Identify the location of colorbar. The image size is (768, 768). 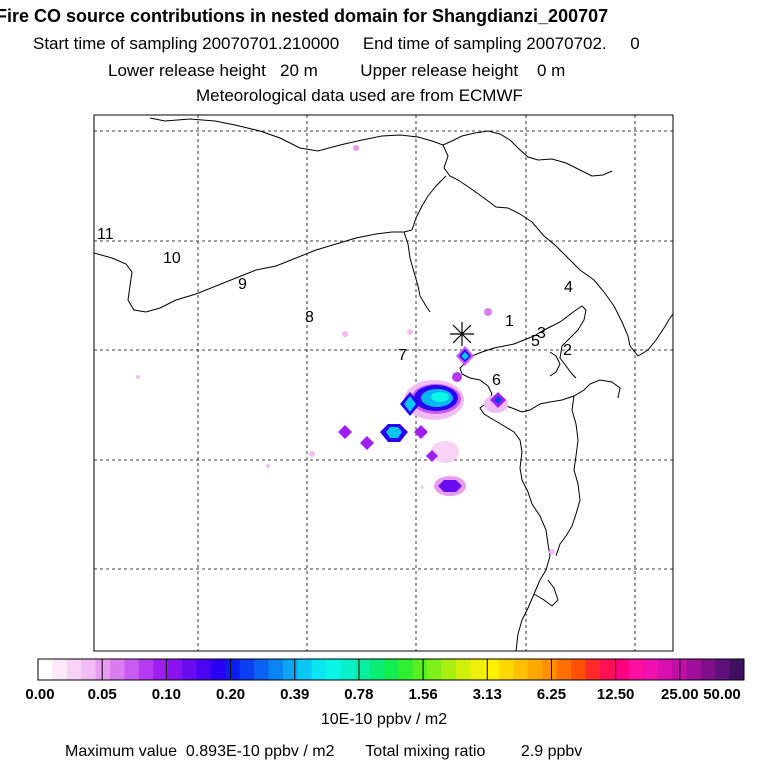
(391, 669).